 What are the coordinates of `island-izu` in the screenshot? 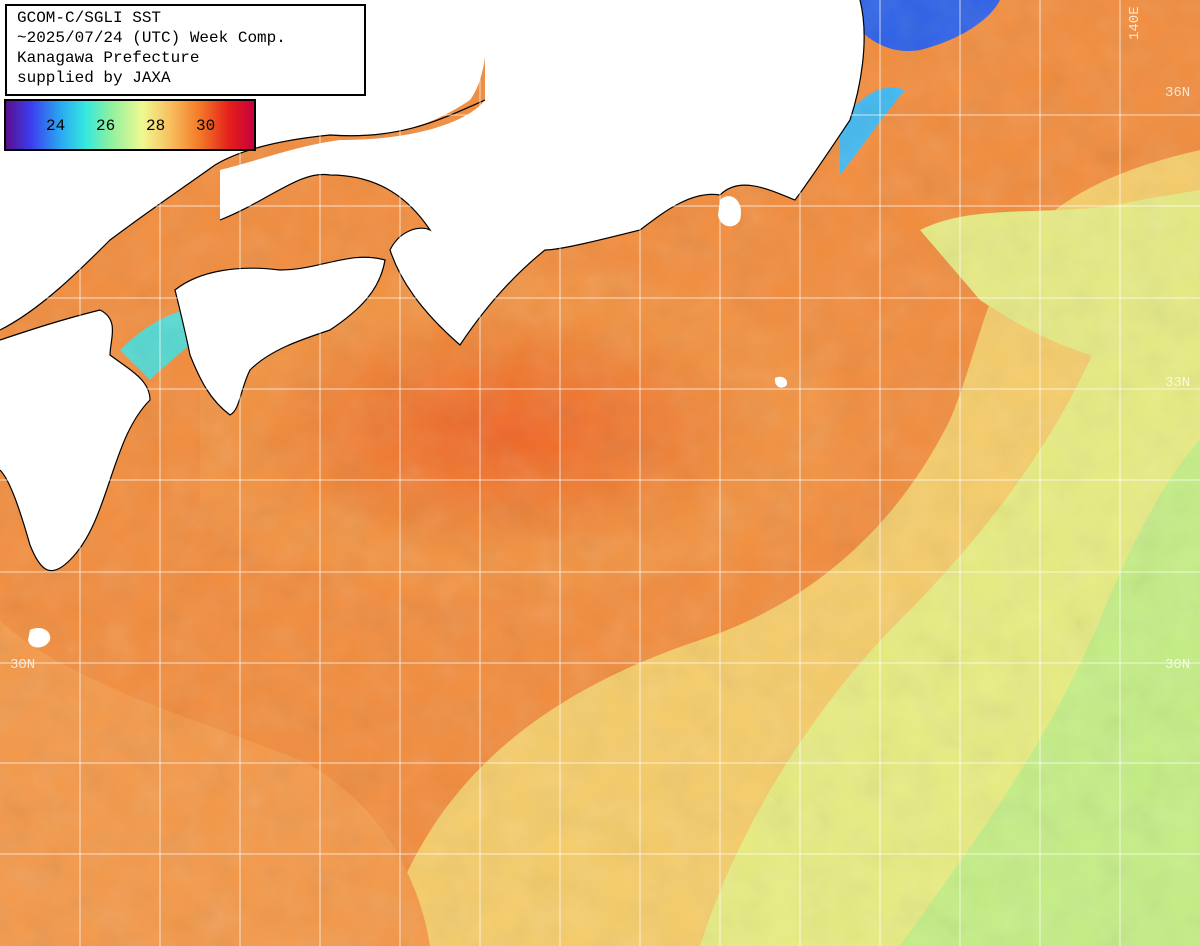 It's located at (729, 211).